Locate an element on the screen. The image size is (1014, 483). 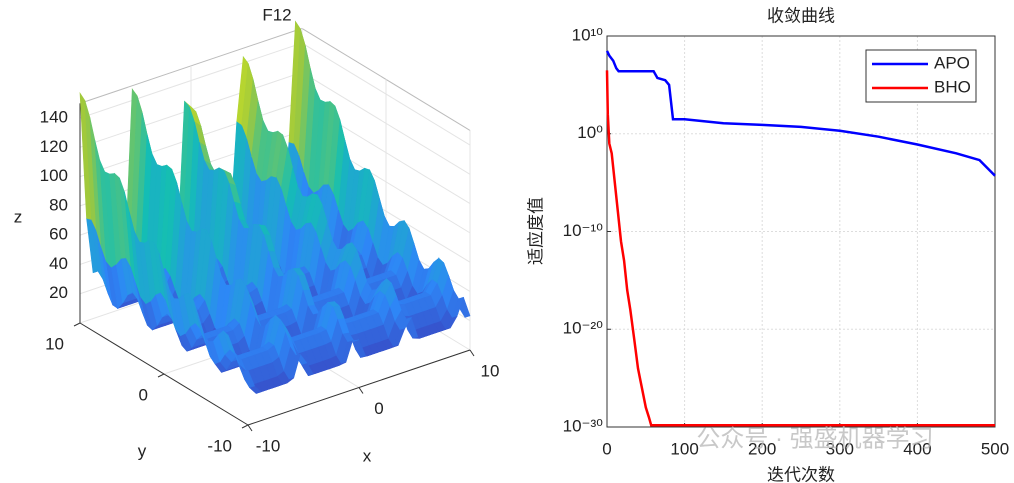
y-axis-label: 适应度值 is located at coordinates (537, 231).